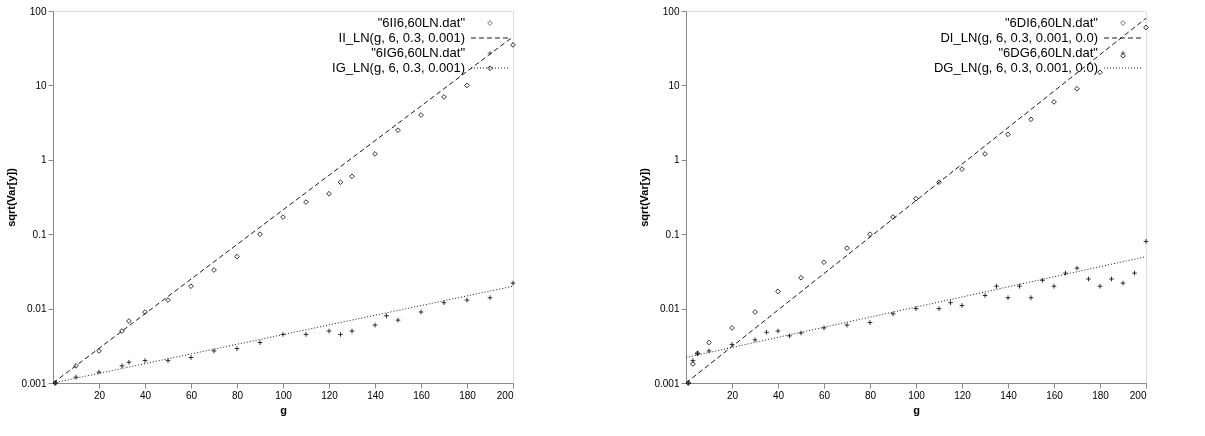 The image size is (1205, 436). I want to click on legend-label: II_LN(g, 6, 0.3, 0.001), so click(401, 37).